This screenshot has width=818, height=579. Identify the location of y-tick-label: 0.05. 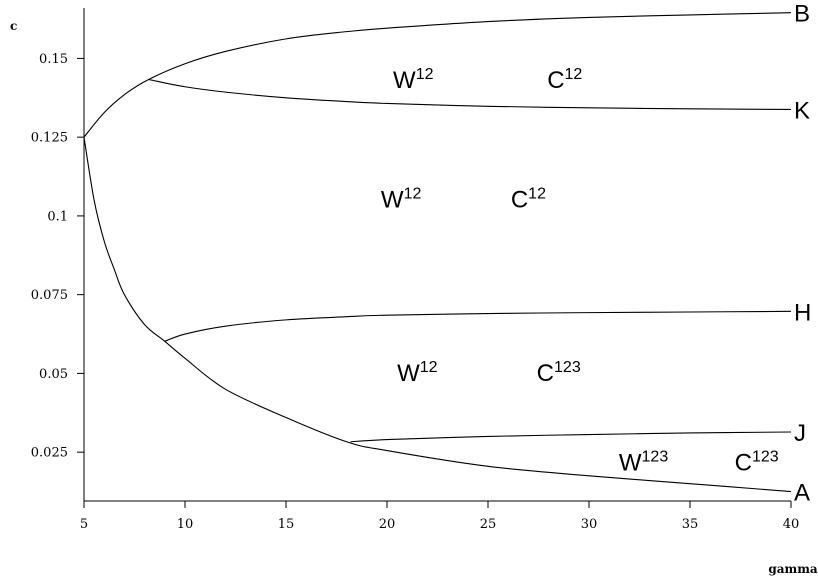
(53, 374).